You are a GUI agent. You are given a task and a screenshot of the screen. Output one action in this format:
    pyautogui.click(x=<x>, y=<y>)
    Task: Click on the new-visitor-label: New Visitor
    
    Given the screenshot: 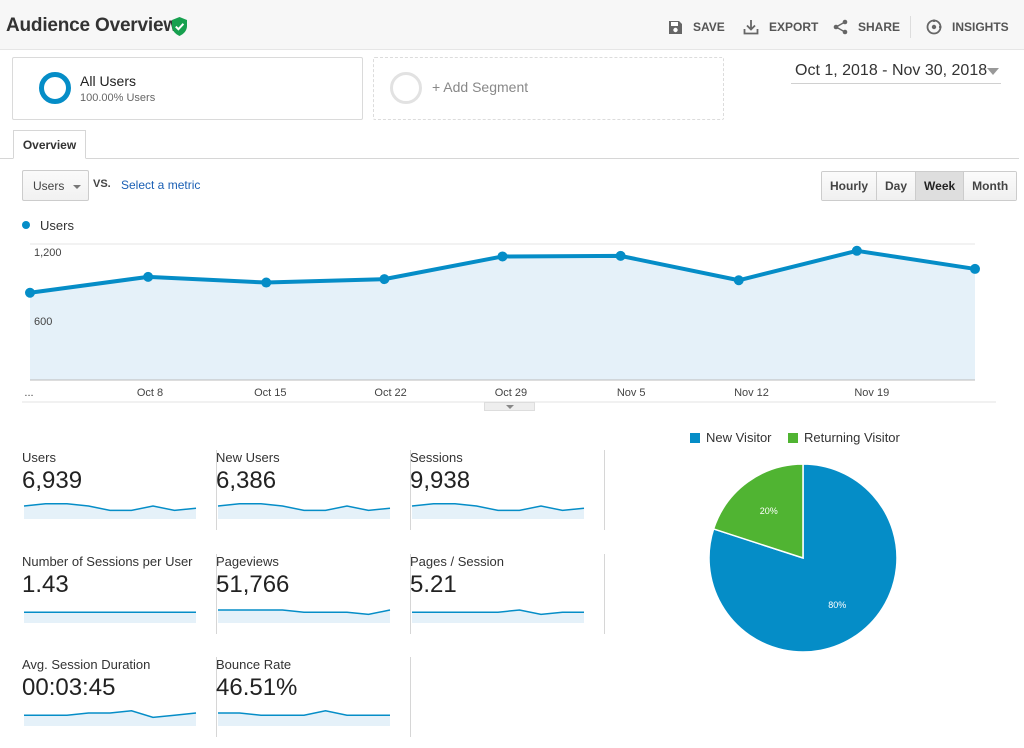 What is the action you would take?
    pyautogui.click(x=739, y=437)
    